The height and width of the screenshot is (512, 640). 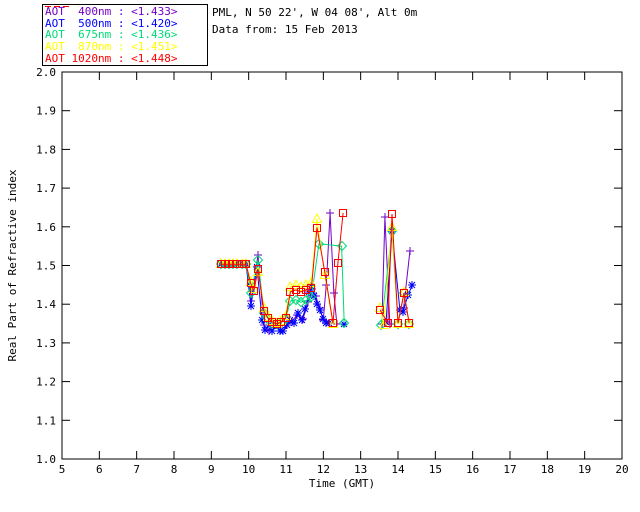 What do you see at coordinates (111, 58) in the screenshot?
I see `legend-label-1020nm: AOT 1020nm : <1.448>` at bounding box center [111, 58].